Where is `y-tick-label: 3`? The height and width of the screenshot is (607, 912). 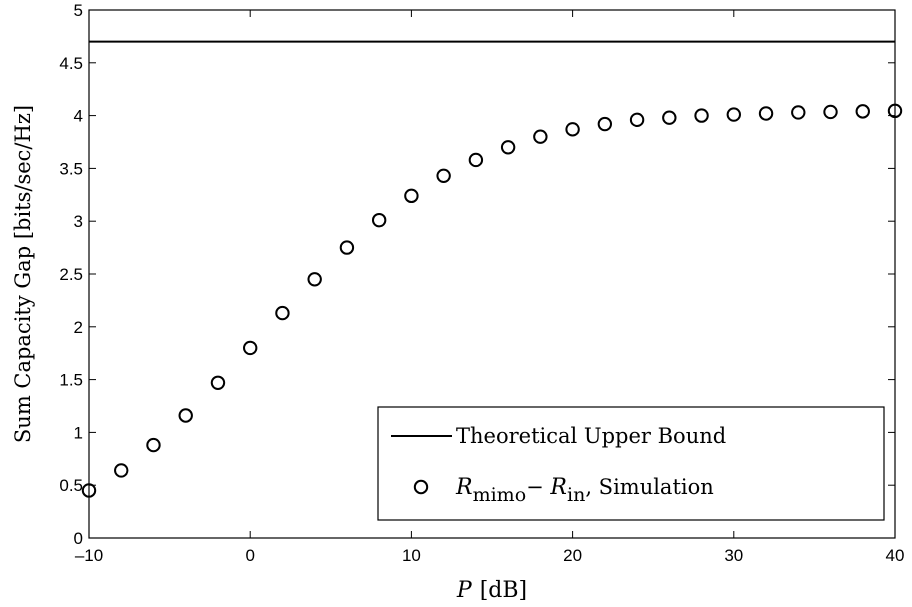 y-tick-label: 3 is located at coordinates (78, 221).